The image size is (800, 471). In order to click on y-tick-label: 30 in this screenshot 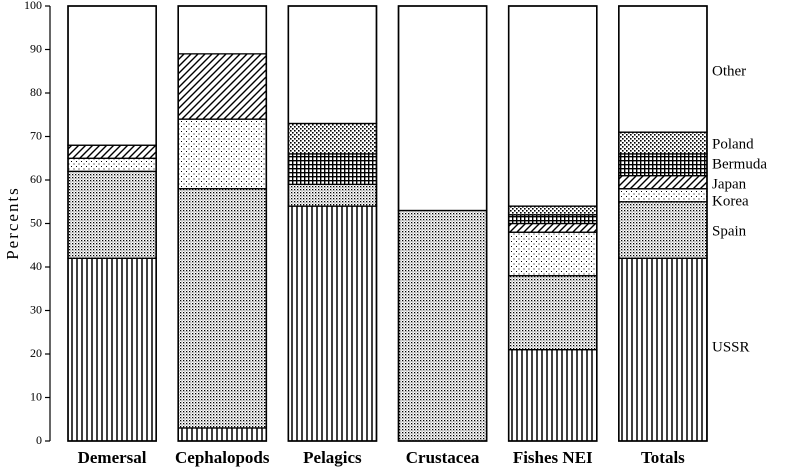, I will do `click(36, 309)`.